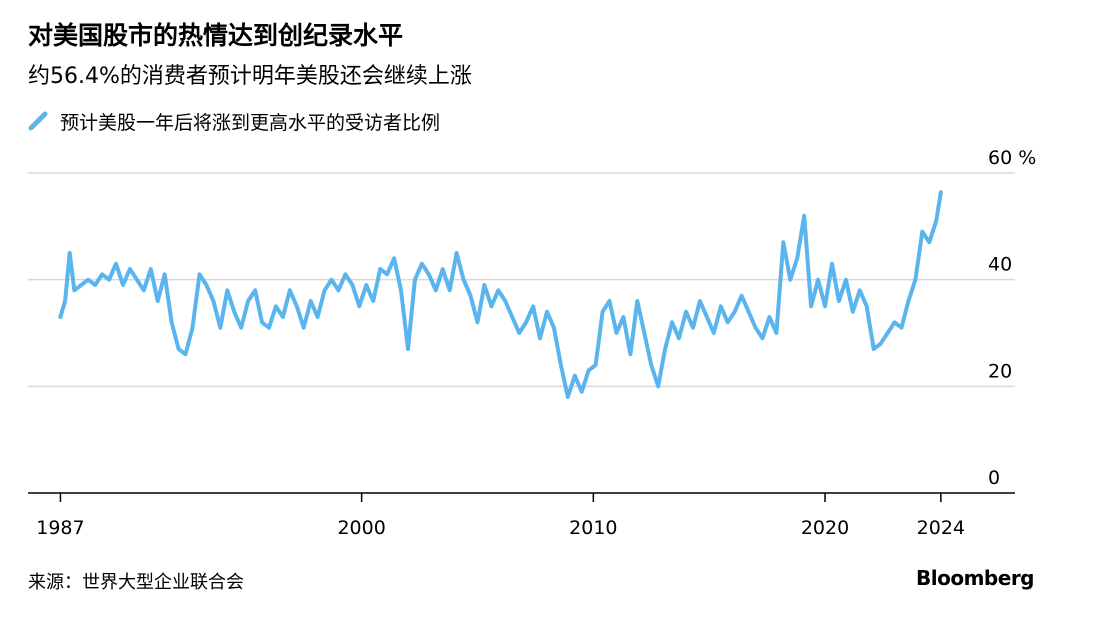 The width and height of the screenshot is (1098, 618). I want to click on y-tick-label: 60 %, so click(1012, 158).